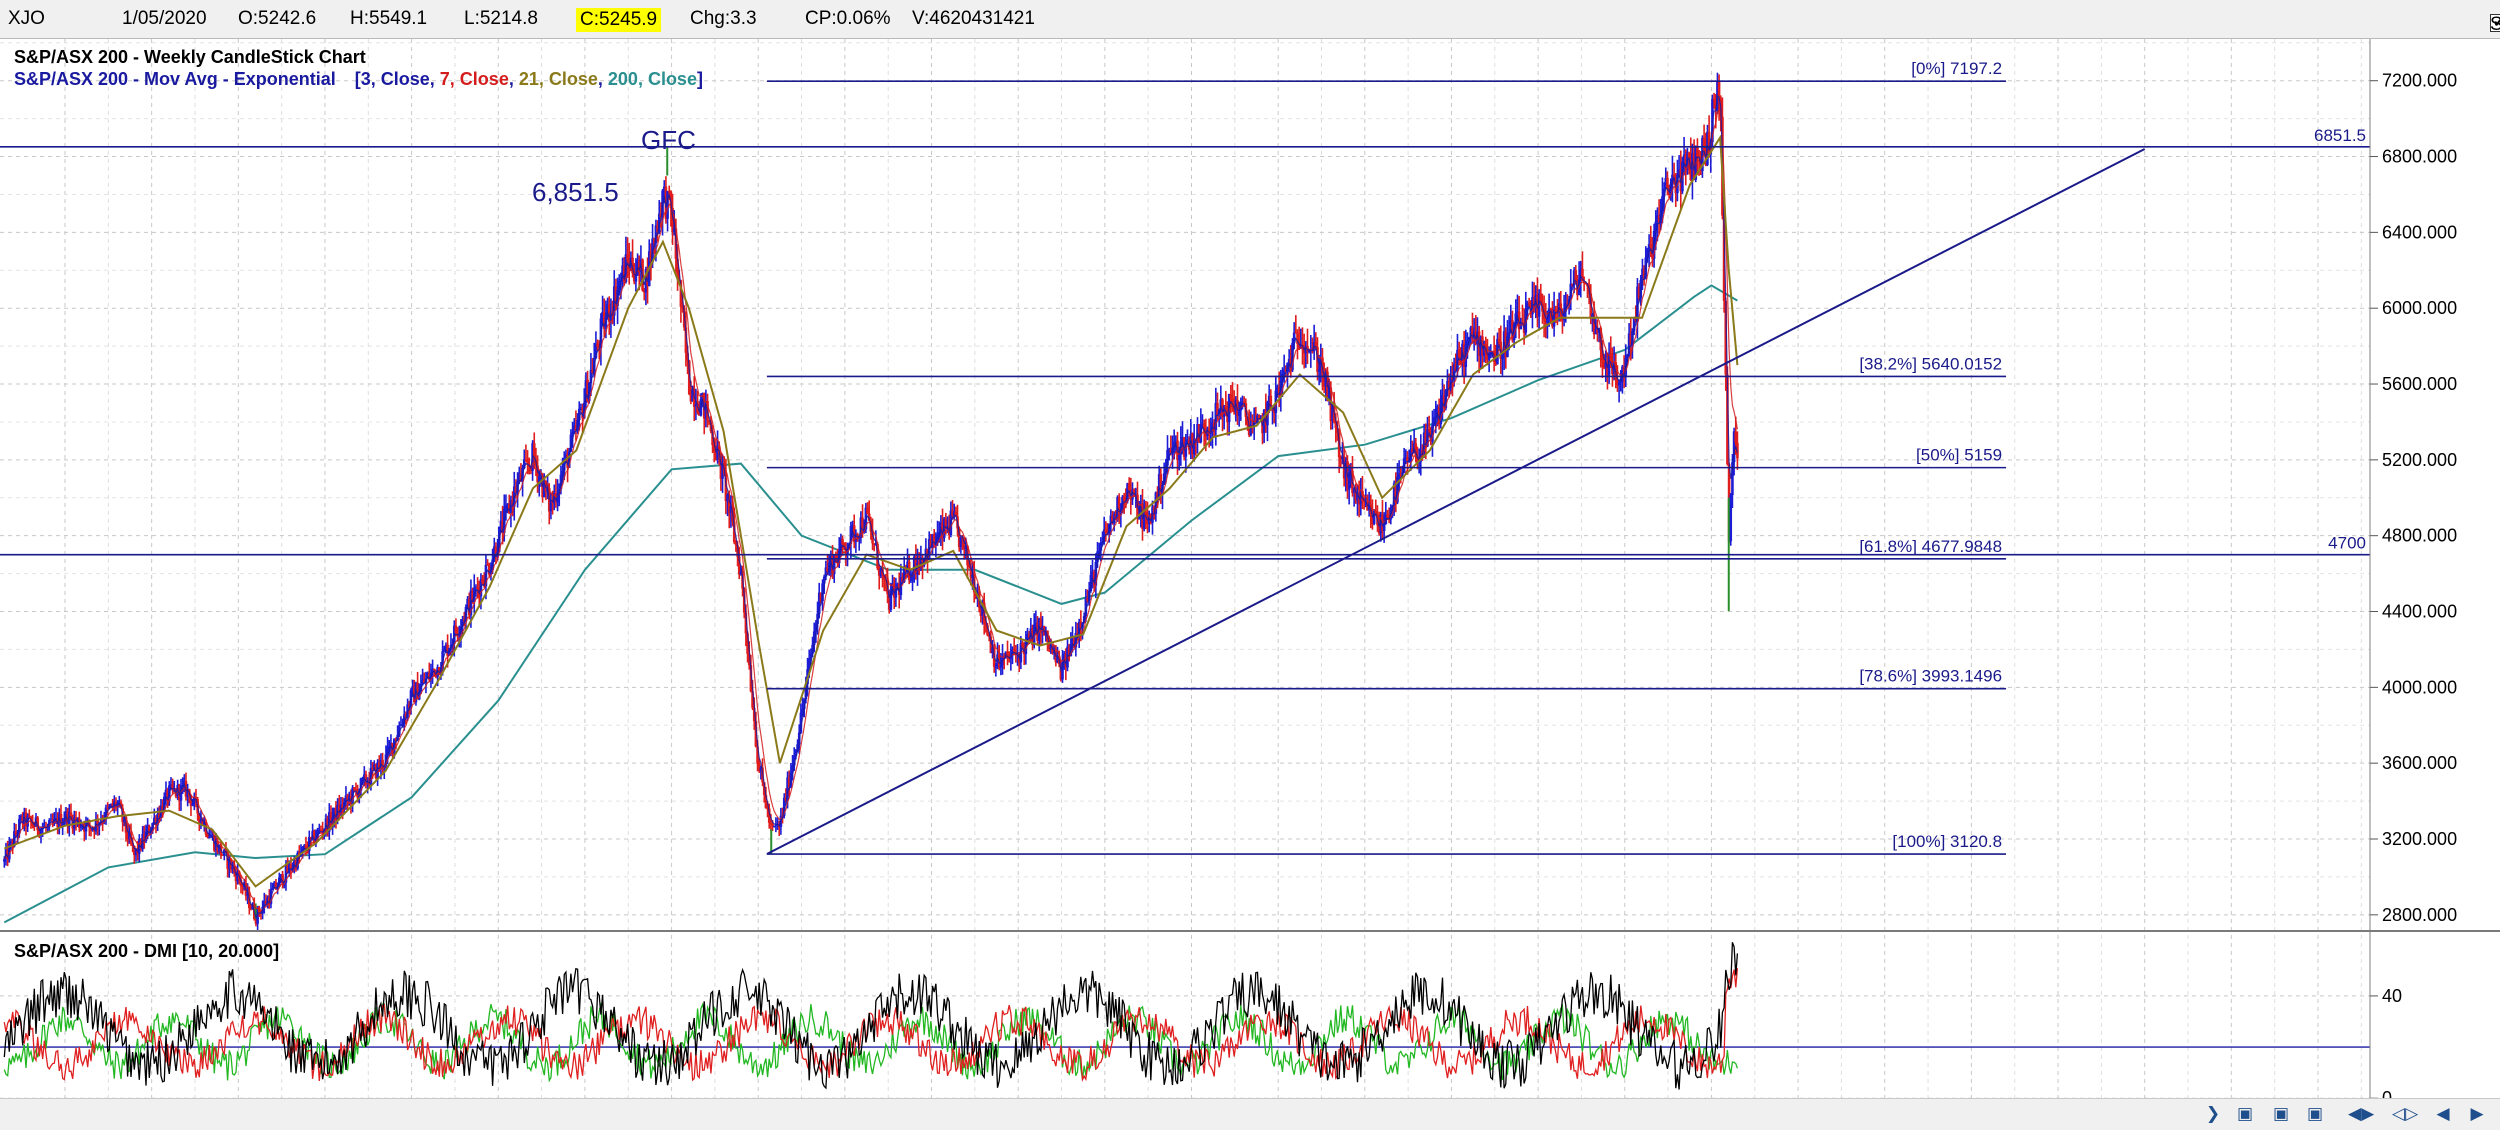 The height and width of the screenshot is (1130, 2500). Describe the element at coordinates (2419, 384) in the screenshot. I see `y-tick-label: 5600.000` at that location.